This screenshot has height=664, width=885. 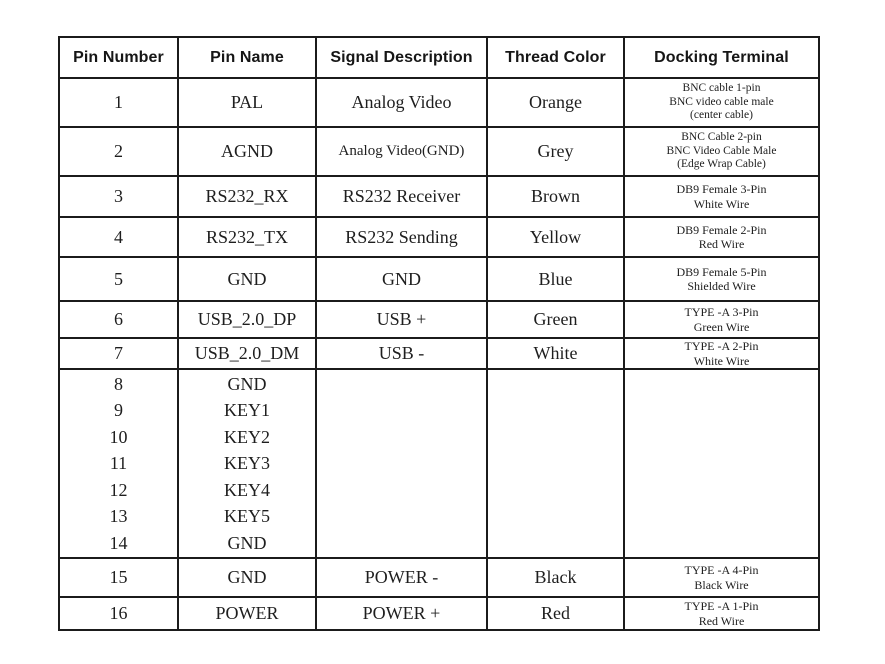 What do you see at coordinates (118, 57) in the screenshot?
I see `column-header-pin-number: Pin Number` at bounding box center [118, 57].